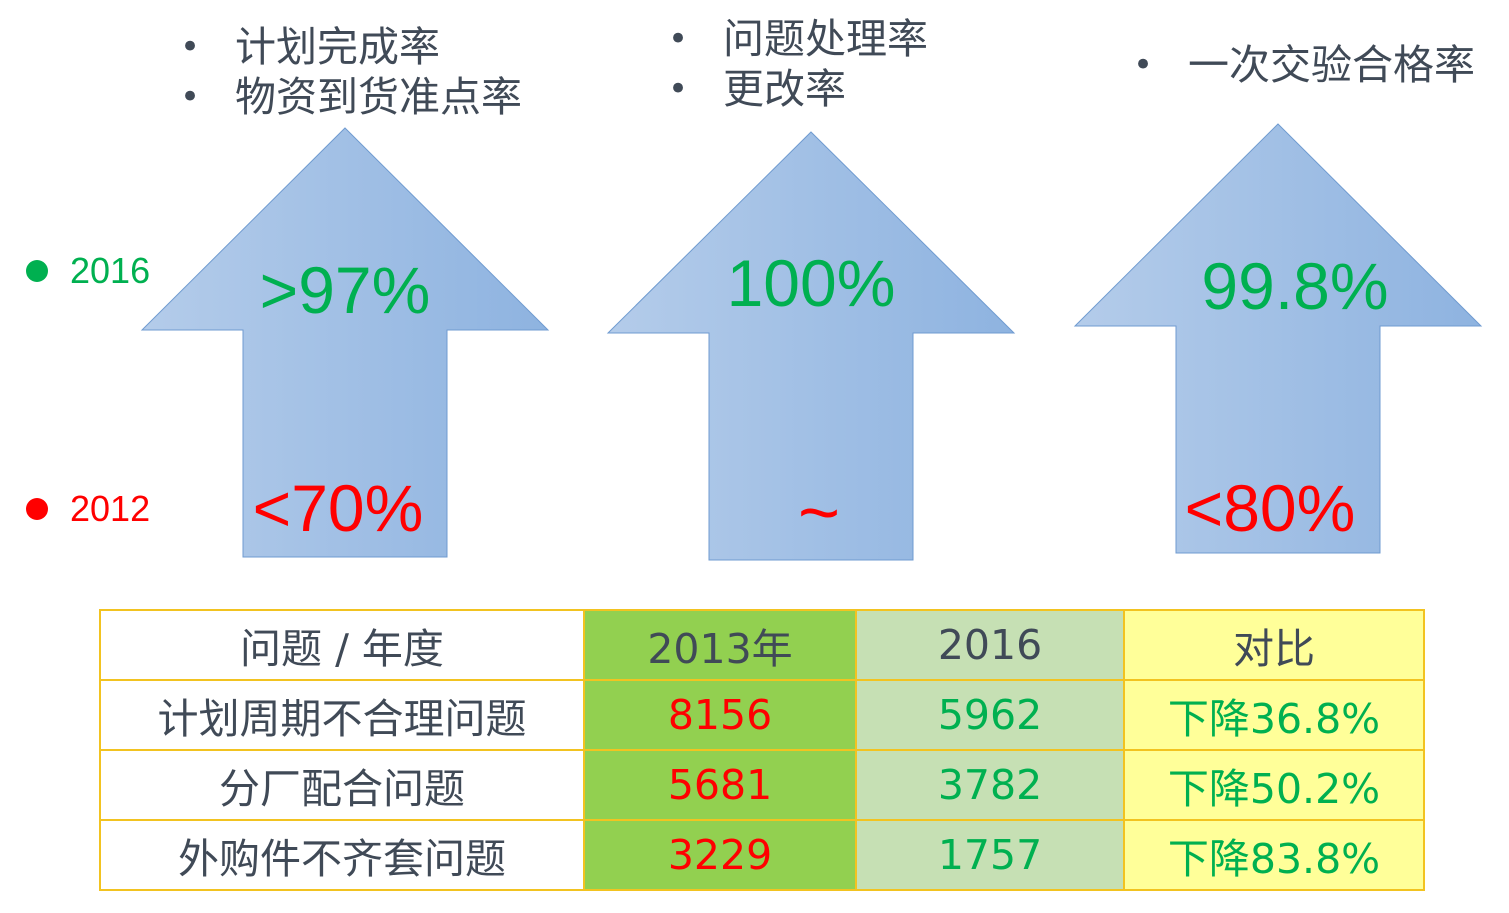 The image size is (1509, 913). Describe the element at coordinates (342, 715) in the screenshot. I see `issue-label: 计划周期不合理问题` at that location.